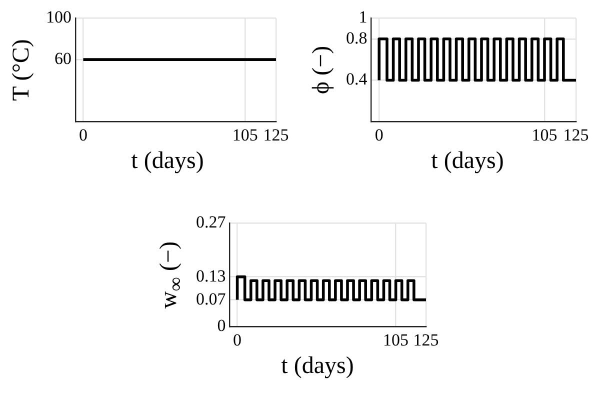 This screenshot has width=615, height=410. What do you see at coordinates (357, 38) in the screenshot?
I see `y-tick-label: 0.8` at bounding box center [357, 38].